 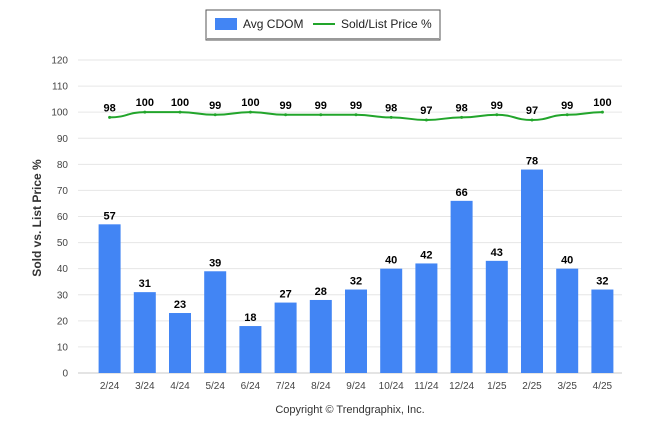 I want to click on bar-value-label: 23, so click(x=180, y=305).